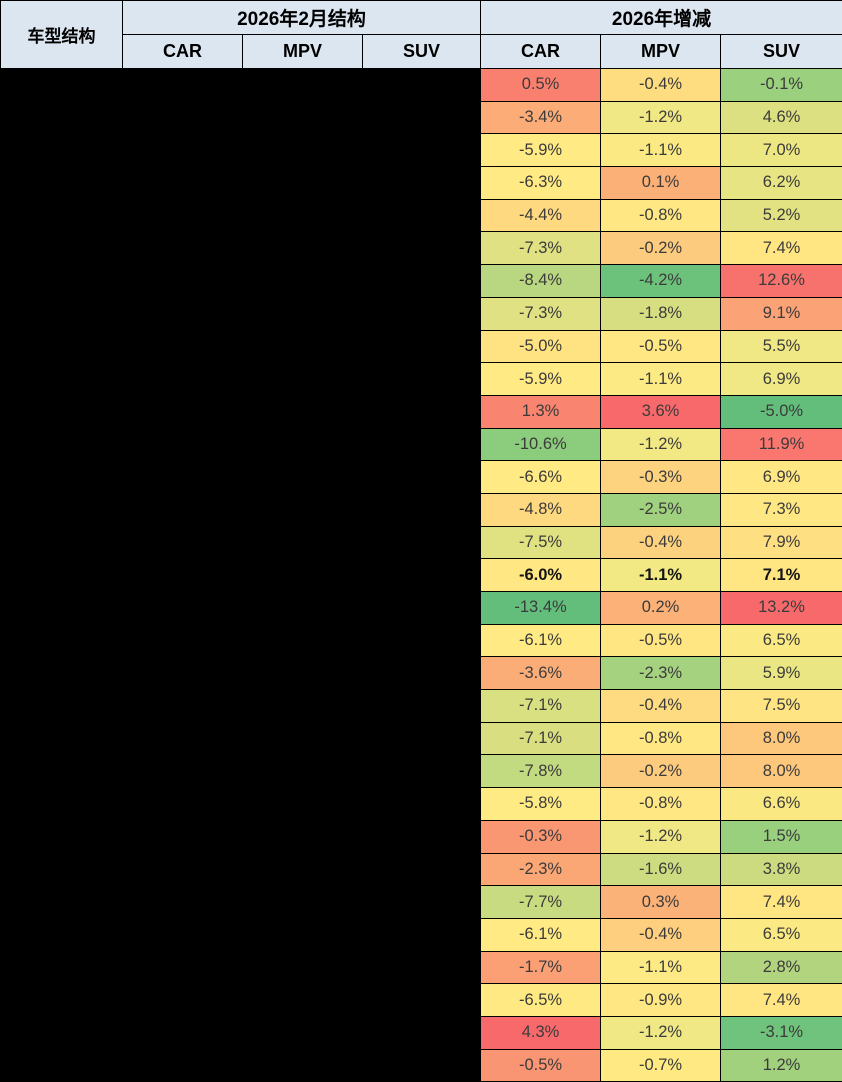  What do you see at coordinates (541, 1032) in the screenshot?
I see `value-cell: 4.3%` at bounding box center [541, 1032].